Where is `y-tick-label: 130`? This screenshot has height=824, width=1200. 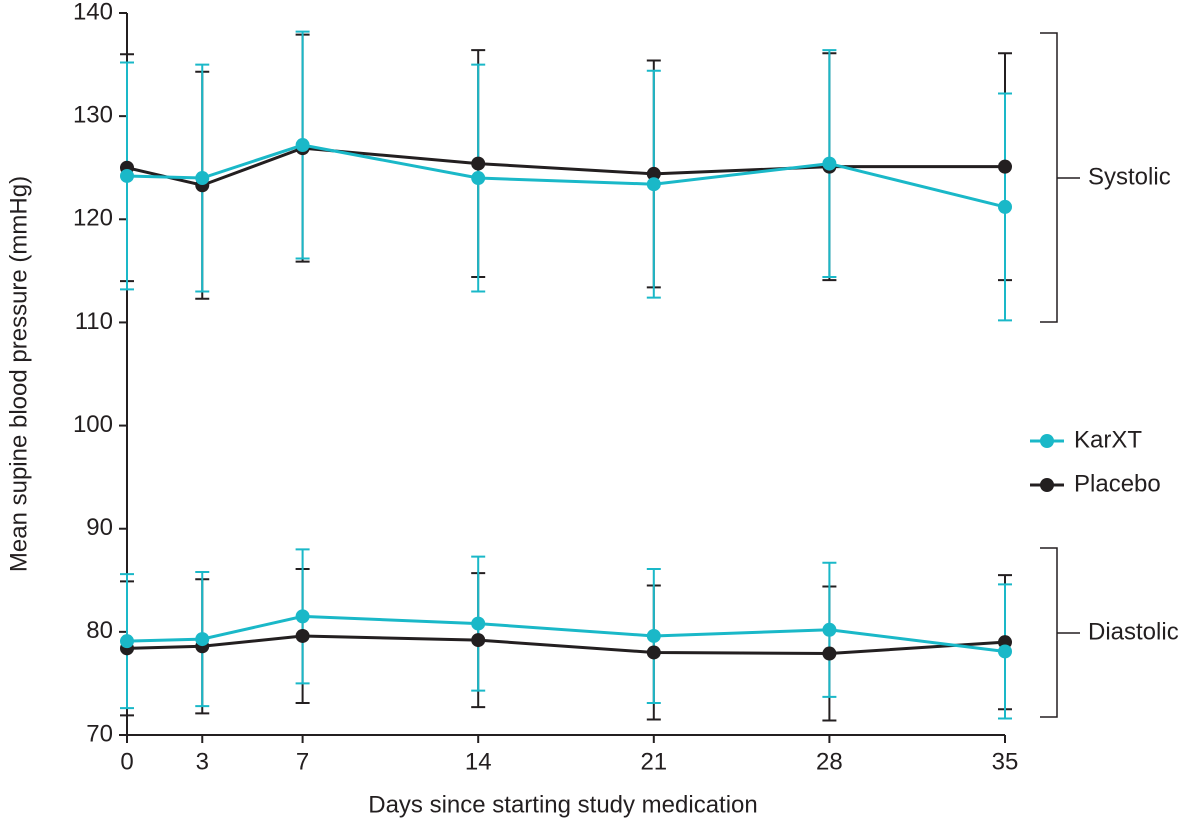 y-tick-label: 130 is located at coordinates (93, 114).